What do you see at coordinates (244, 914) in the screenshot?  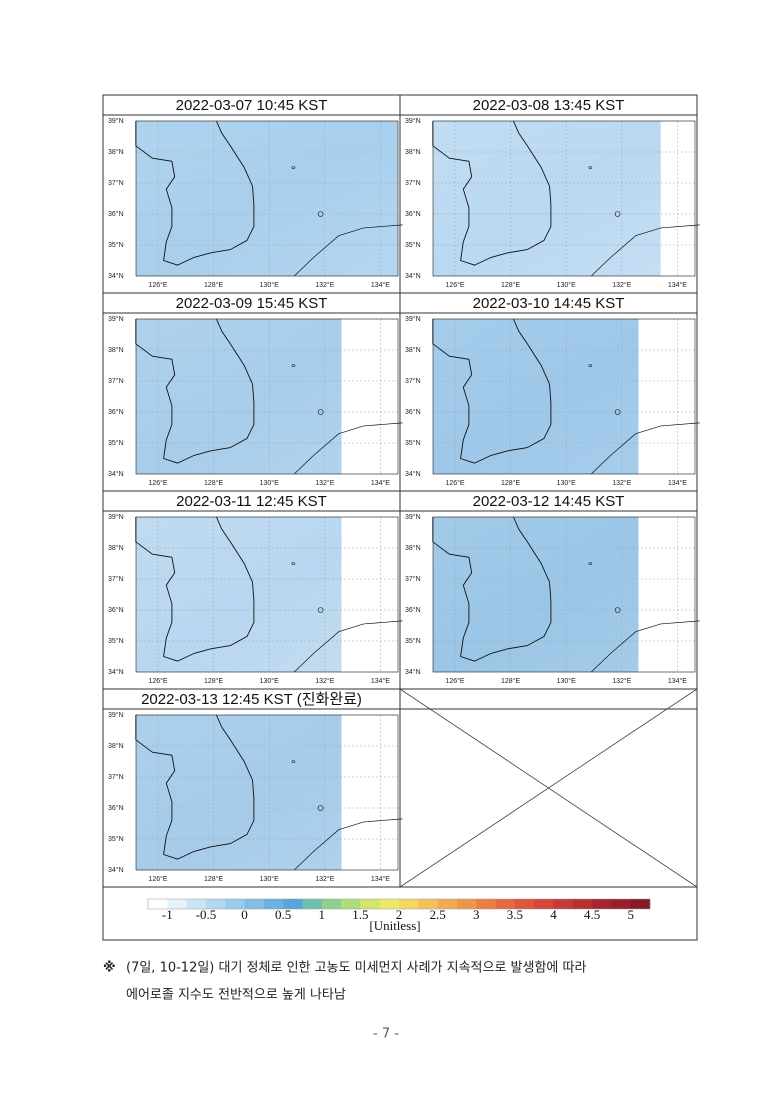 I see `colorbar-tick-label: 0` at bounding box center [244, 914].